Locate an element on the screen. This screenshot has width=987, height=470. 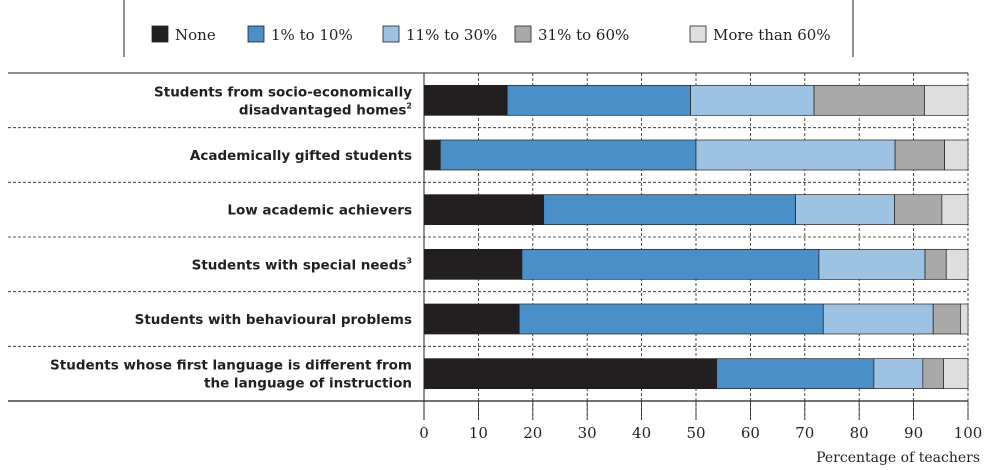
x-tick-label: 60 is located at coordinates (750, 433).